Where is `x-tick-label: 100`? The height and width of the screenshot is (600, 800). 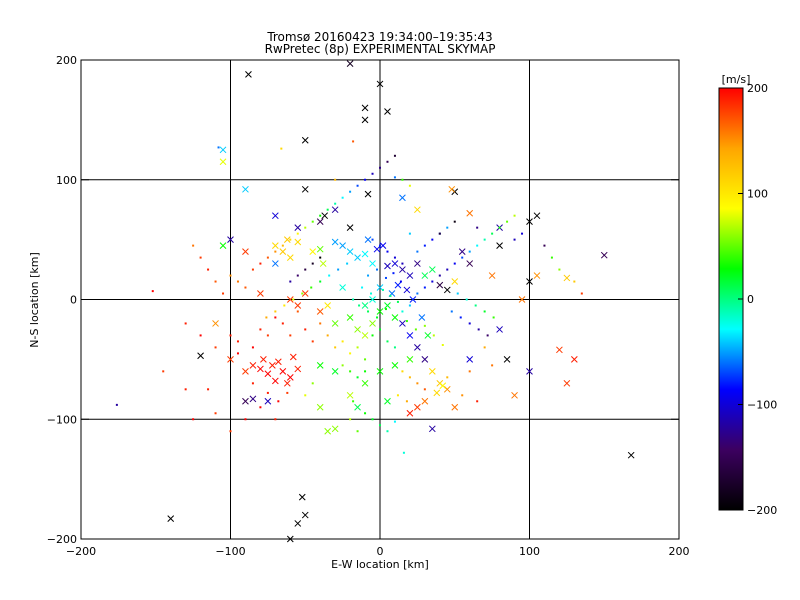
x-tick-label: 100 is located at coordinates (529, 551).